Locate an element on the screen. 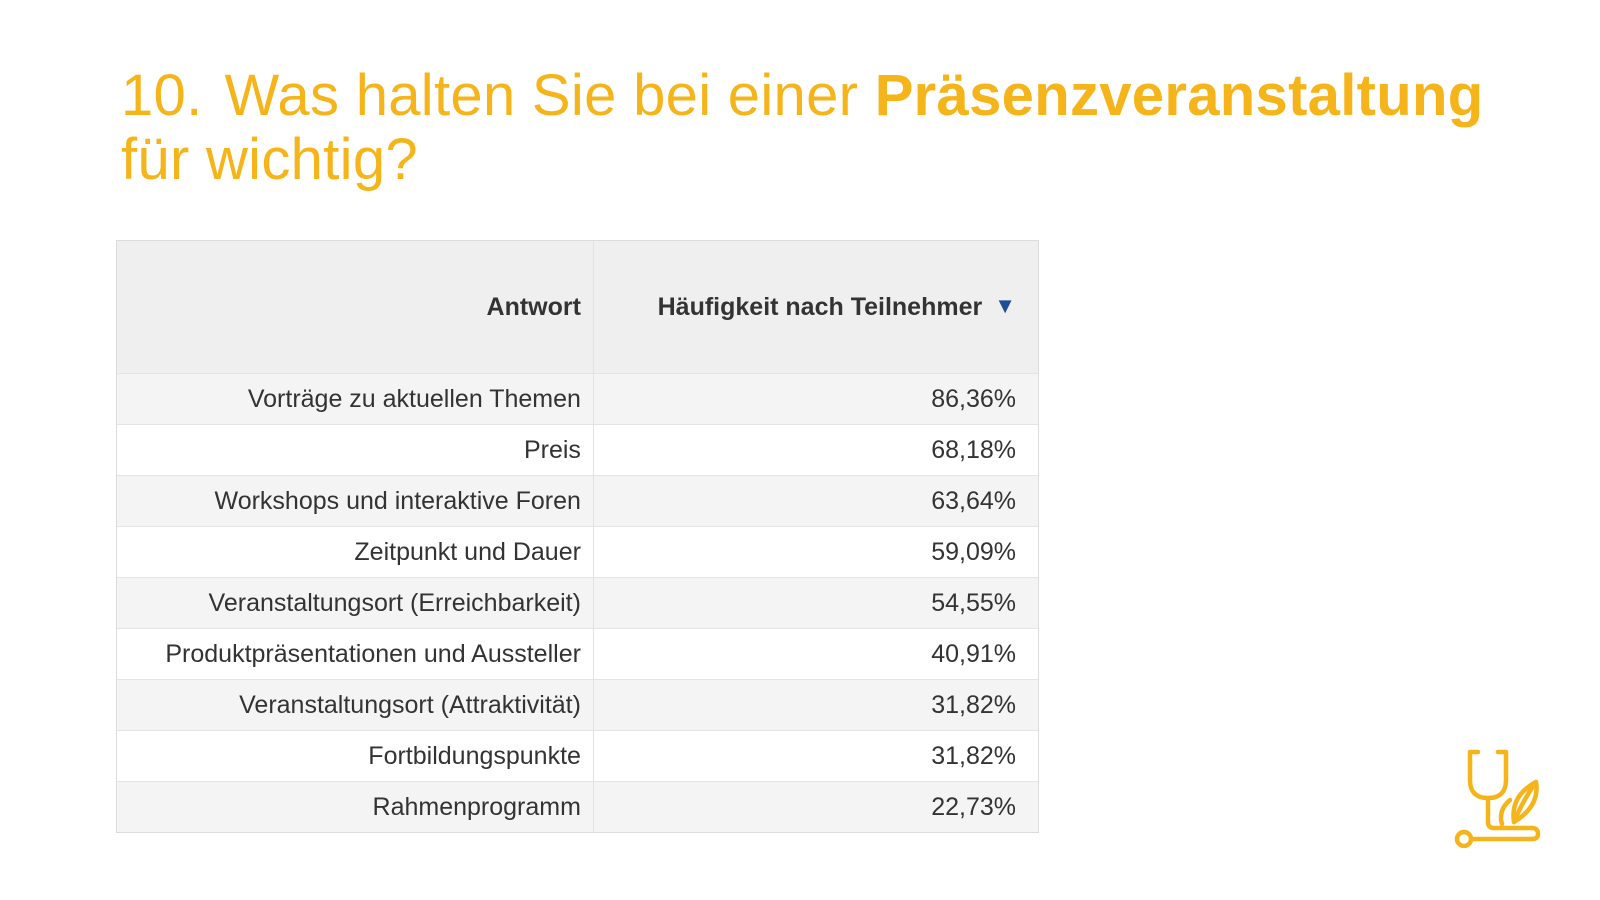 This screenshot has width=1600, height=900. table-row: Veranstaltungsort (Erreichbarkeit) 54,55% is located at coordinates (577, 603).